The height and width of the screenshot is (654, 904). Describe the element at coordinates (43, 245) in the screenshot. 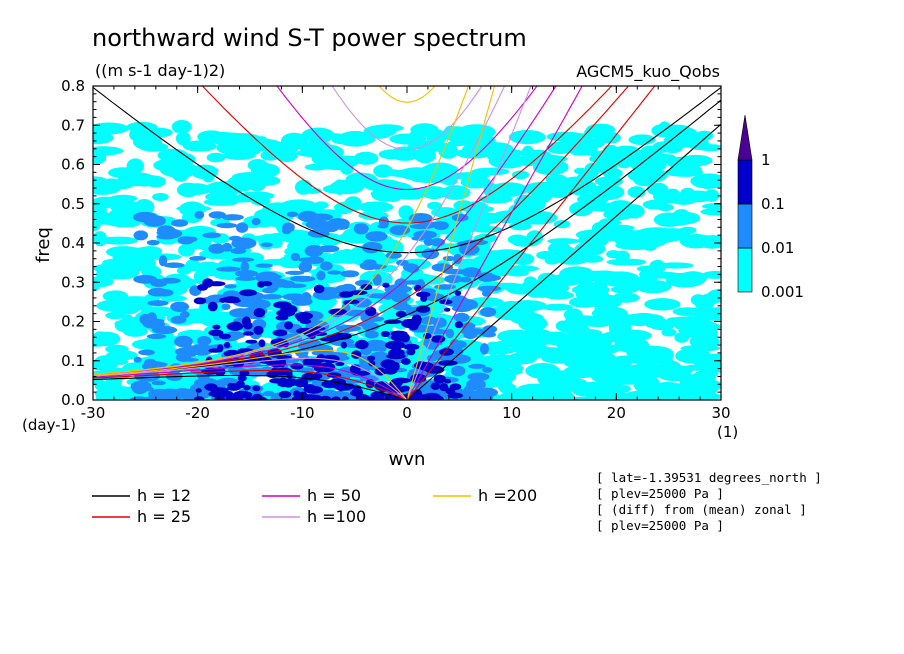

I see `y-axis-label: freq` at that location.